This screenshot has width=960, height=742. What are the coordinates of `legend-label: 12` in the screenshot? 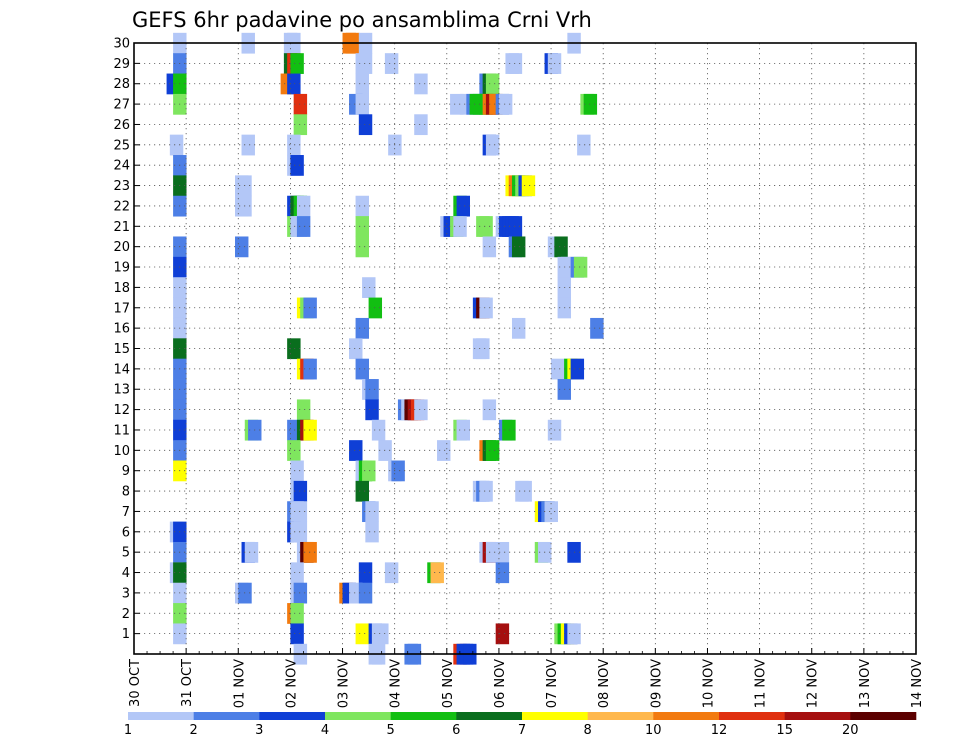 It's located at (719, 730).